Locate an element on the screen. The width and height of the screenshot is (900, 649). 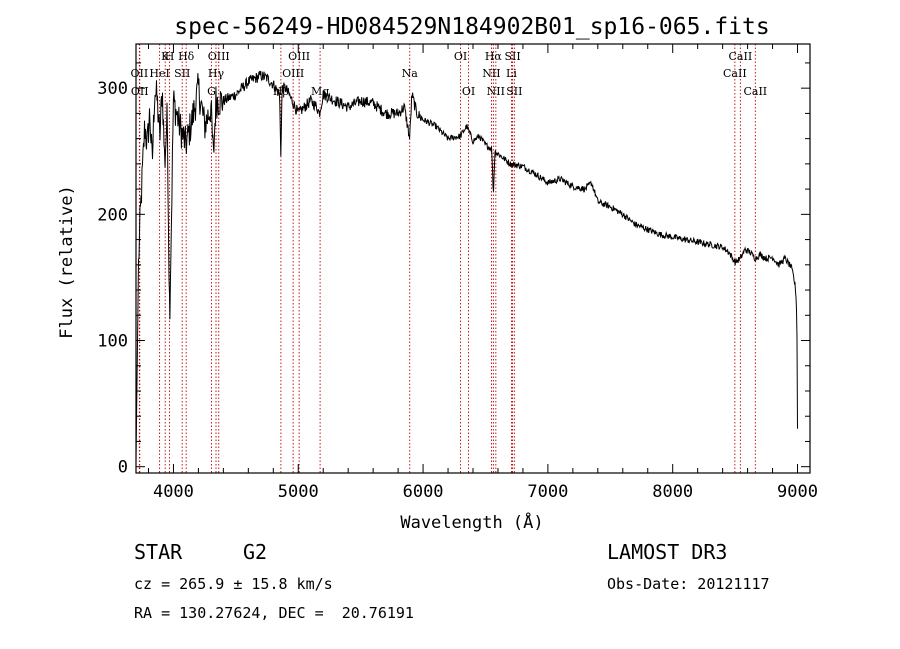
x-tick-label: 9000 is located at coordinates (797, 492).